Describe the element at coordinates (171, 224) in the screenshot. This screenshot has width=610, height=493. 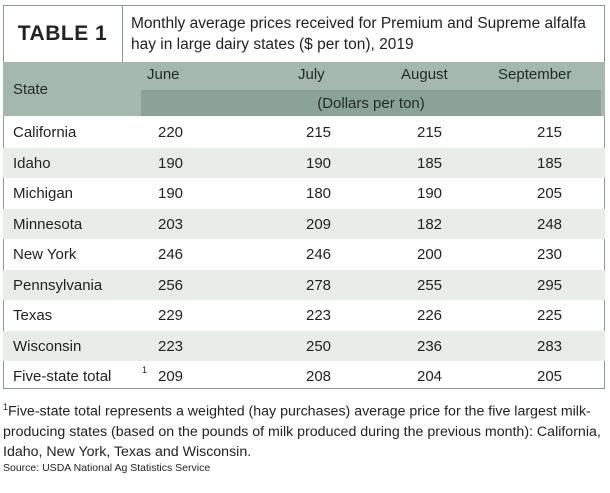
I see `row-value: 203` at that location.